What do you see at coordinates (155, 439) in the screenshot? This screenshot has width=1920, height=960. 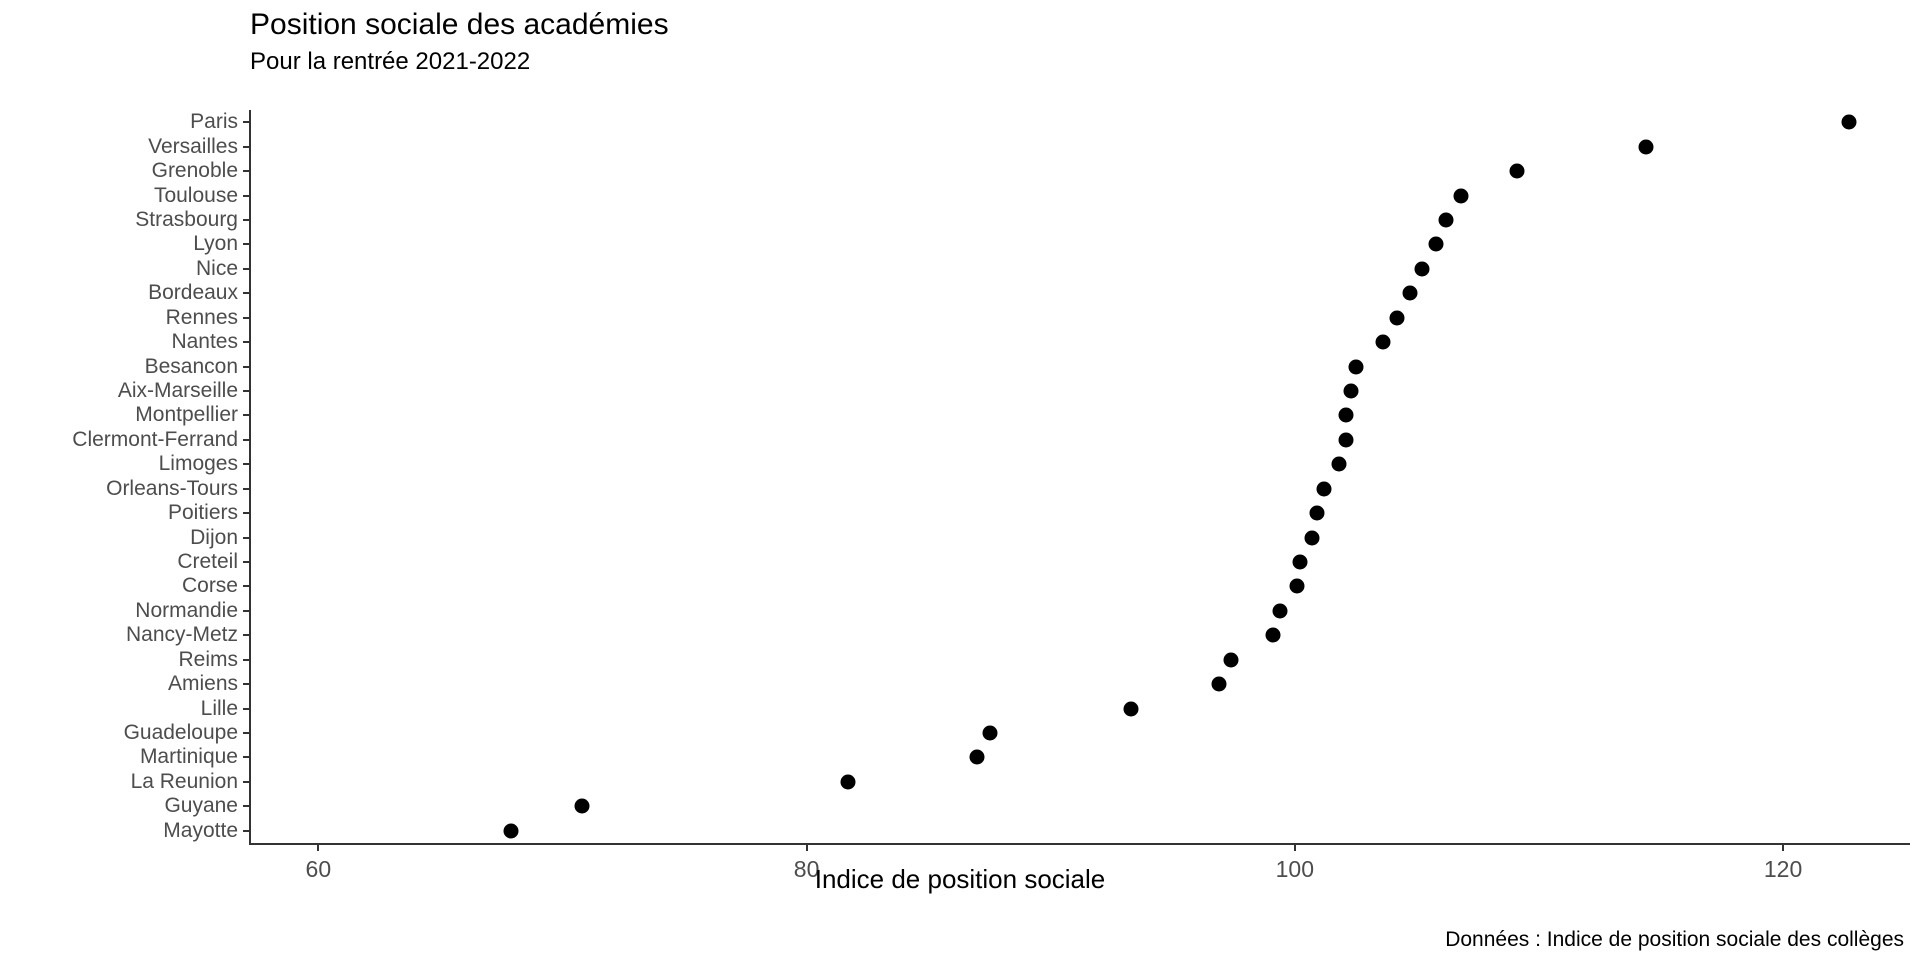 I see `y-axis-label: Clermont-Ferrand` at bounding box center [155, 439].